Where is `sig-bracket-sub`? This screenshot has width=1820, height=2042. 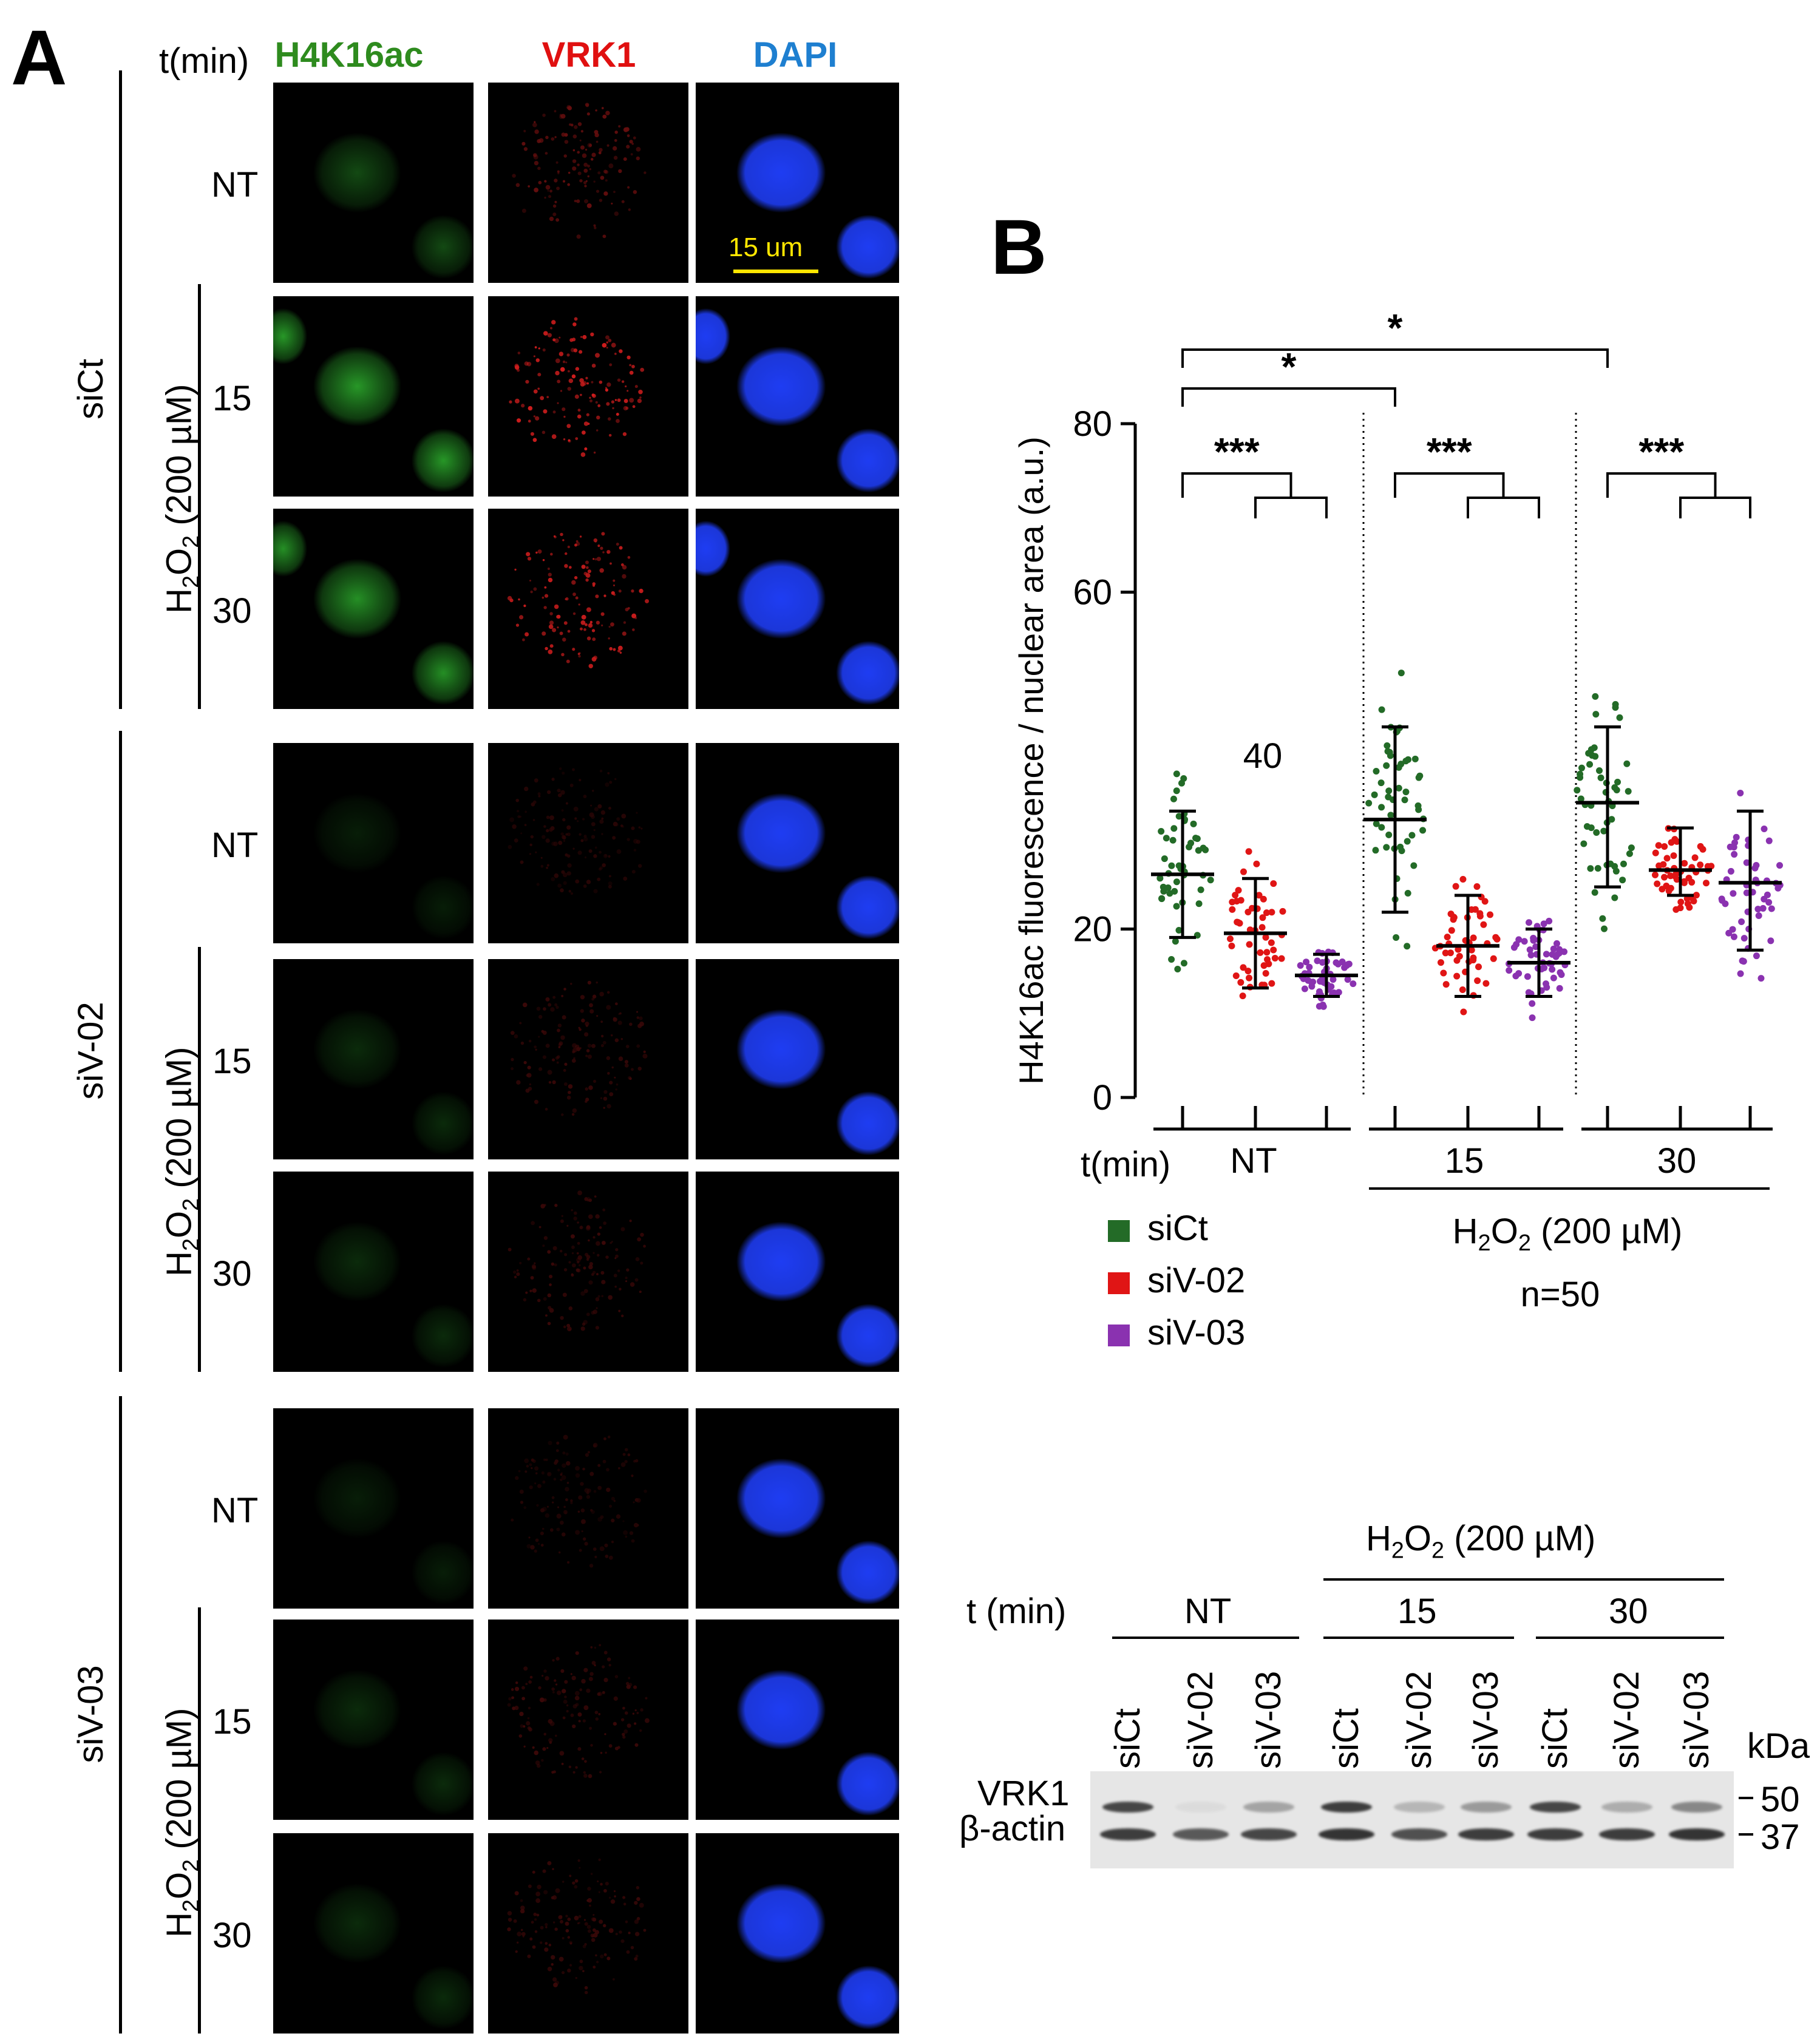
sig-bracket-sub is located at coordinates (1291, 507).